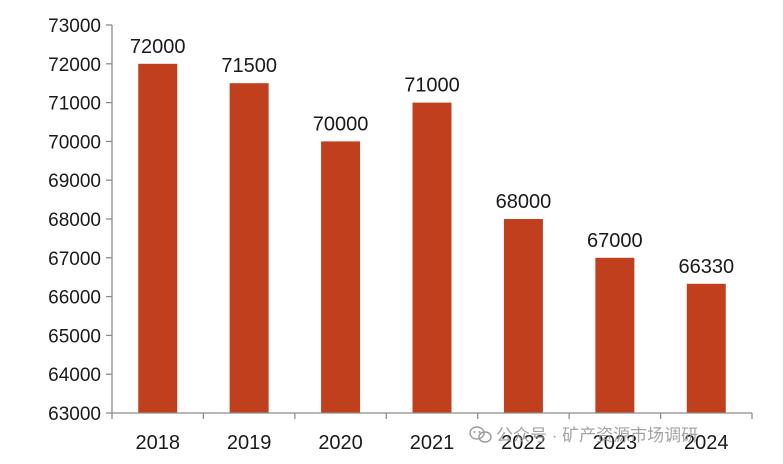 This screenshot has height=464, width=783. What do you see at coordinates (74, 104) in the screenshot?
I see `y-tick-label: 71000` at bounding box center [74, 104].